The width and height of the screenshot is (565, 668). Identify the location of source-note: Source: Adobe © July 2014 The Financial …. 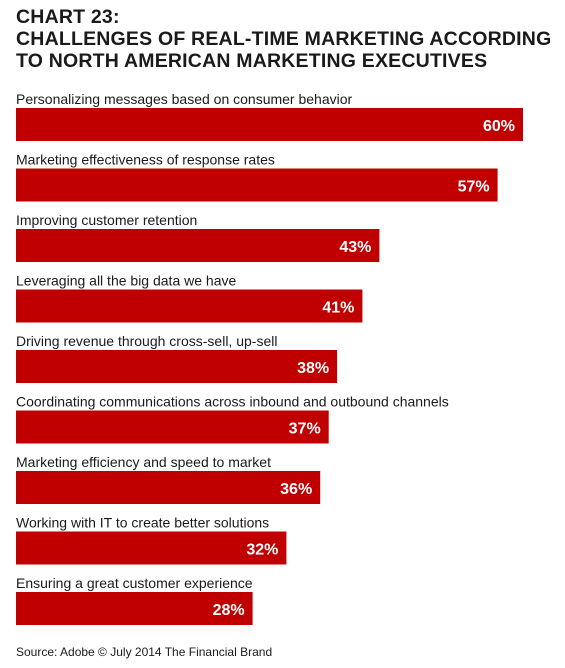
(144, 652).